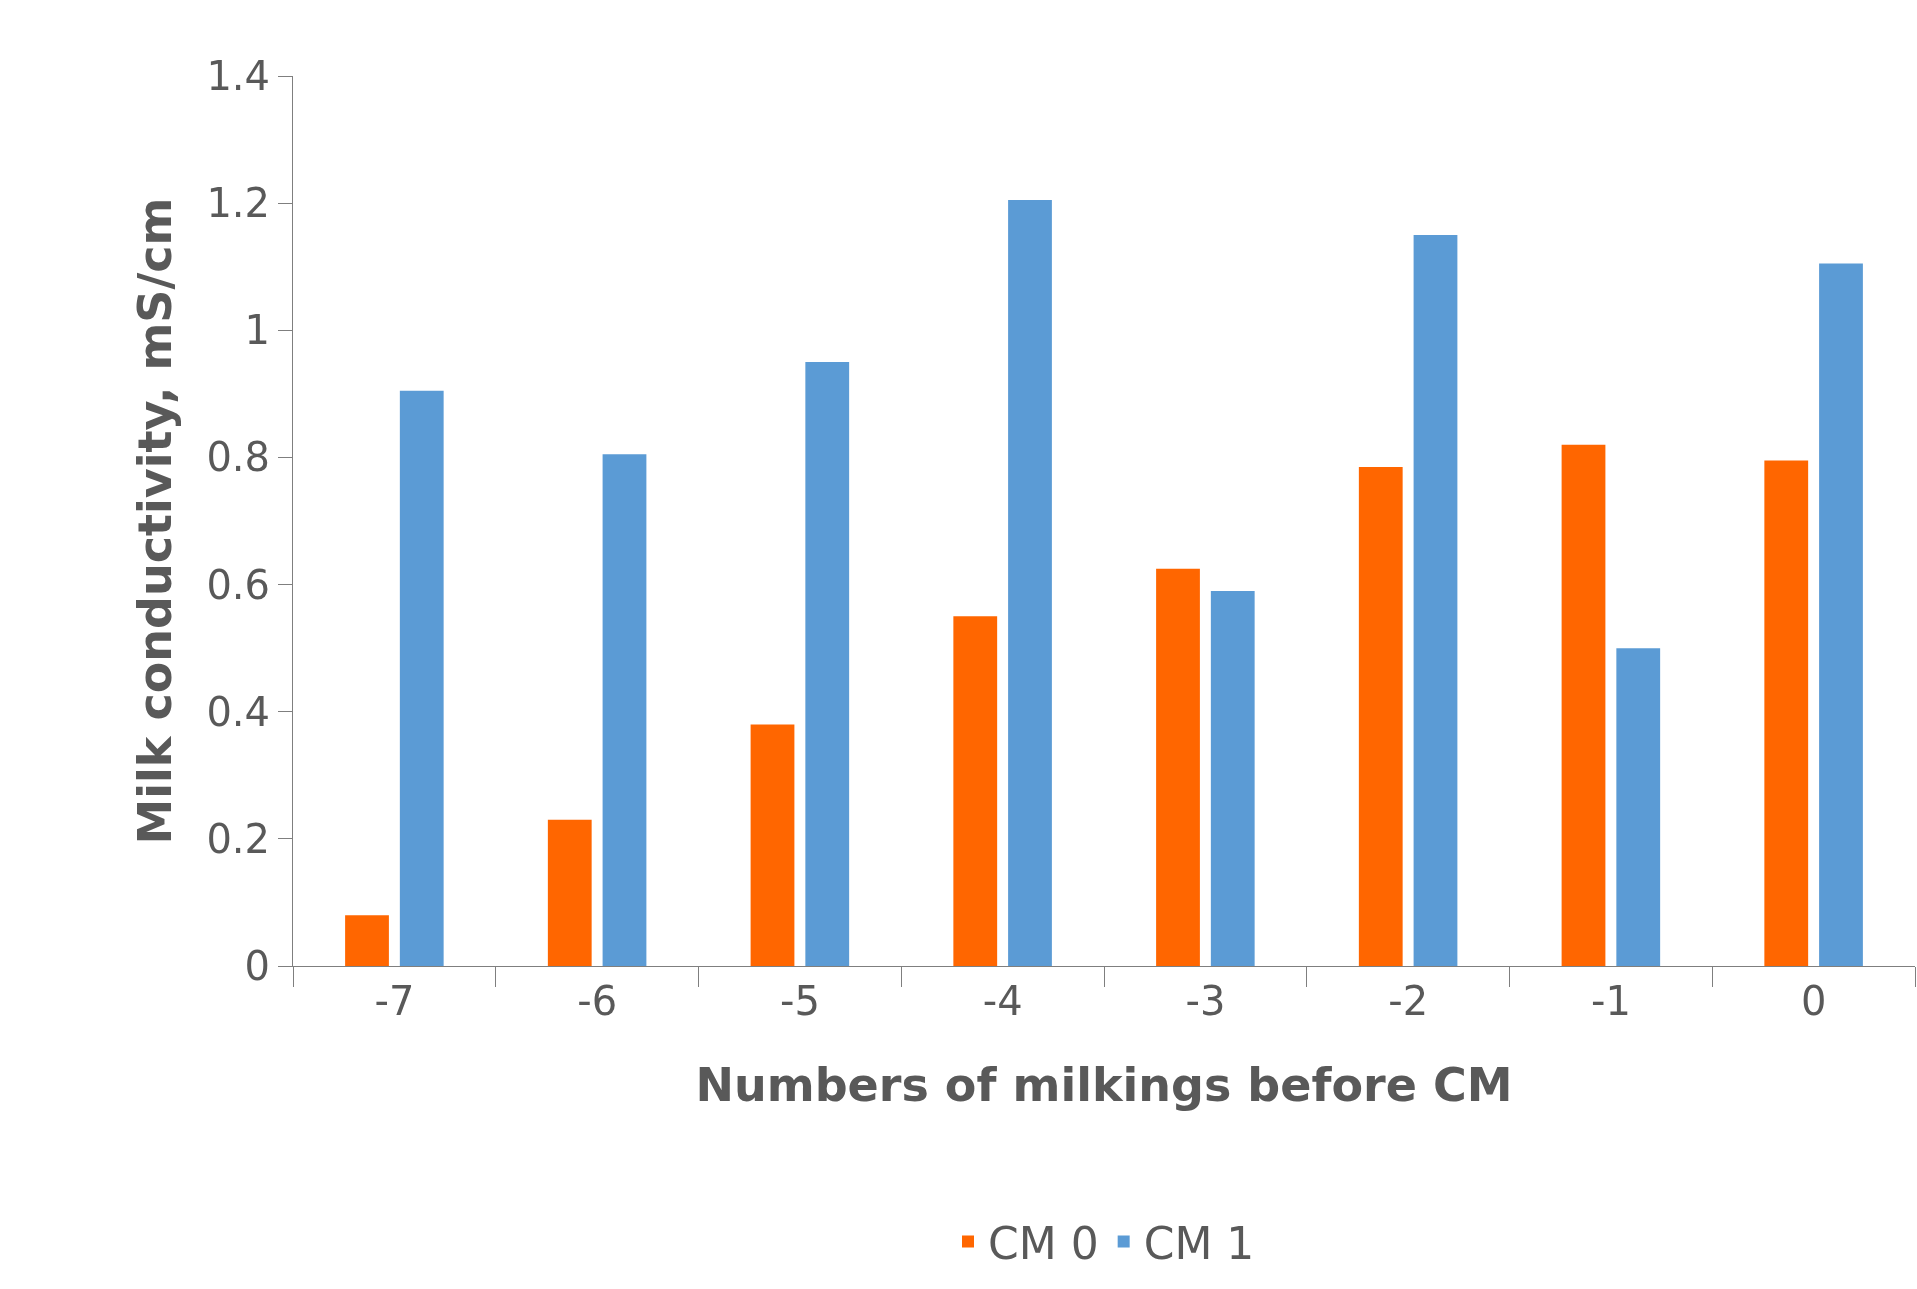 This screenshot has height=1289, width=1917. Describe the element at coordinates (238, 584) in the screenshot. I see `y-tick-label: 0.6` at that location.